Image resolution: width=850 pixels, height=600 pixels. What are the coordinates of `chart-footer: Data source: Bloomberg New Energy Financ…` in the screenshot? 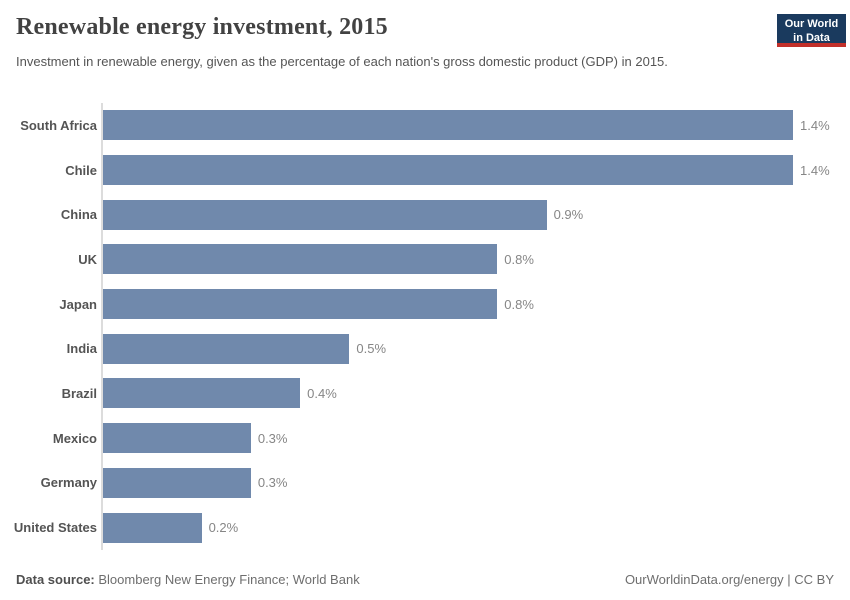 It's located at (425, 579).